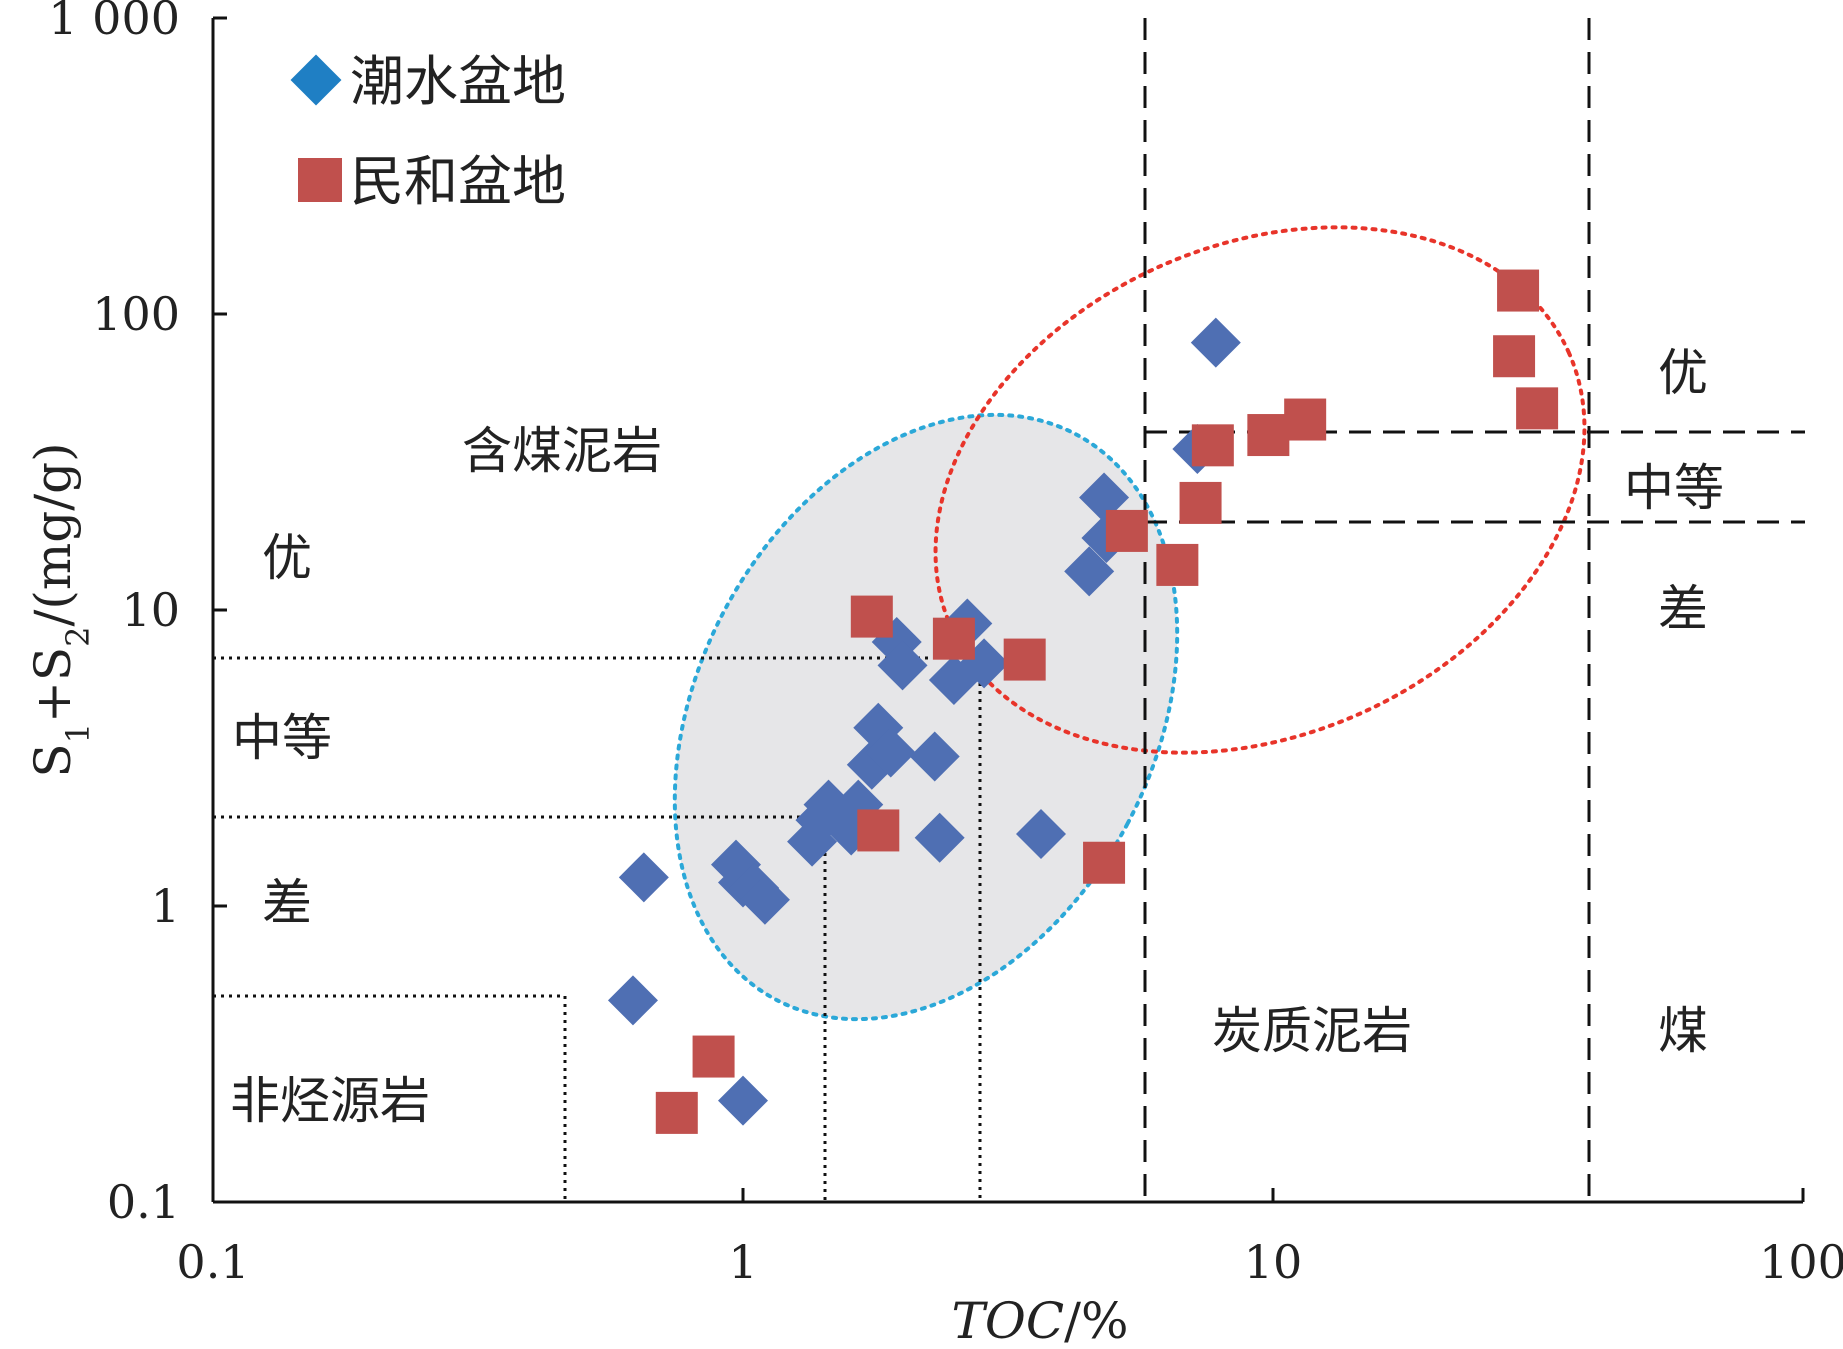 The width and height of the screenshot is (1843, 1349). I want to click on x-tick-label: 0.1, so click(212, 1262).